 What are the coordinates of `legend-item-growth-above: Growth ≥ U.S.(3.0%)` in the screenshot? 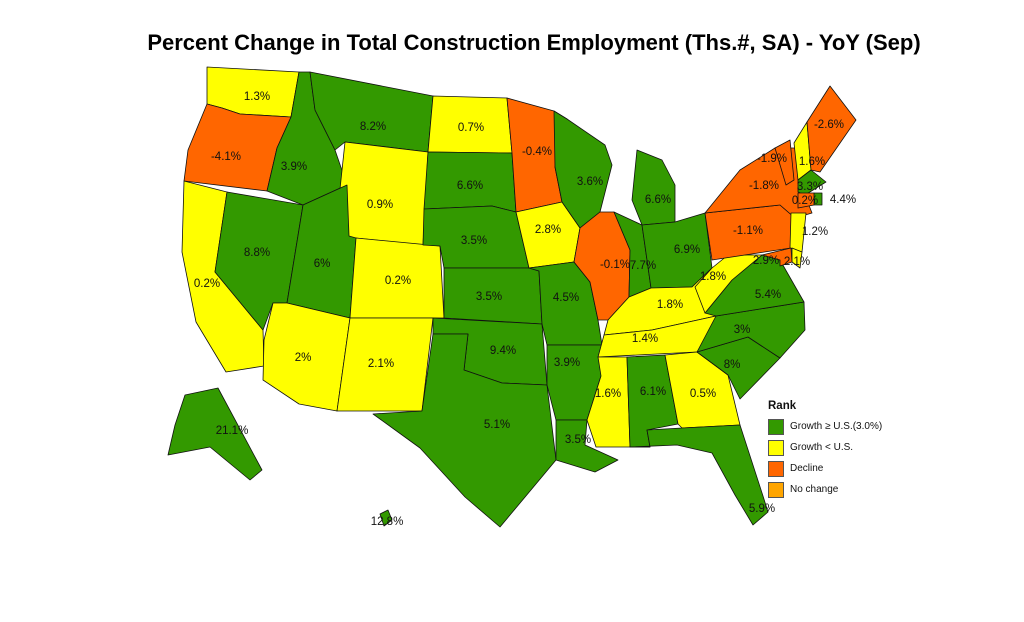 It's located at (825, 426).